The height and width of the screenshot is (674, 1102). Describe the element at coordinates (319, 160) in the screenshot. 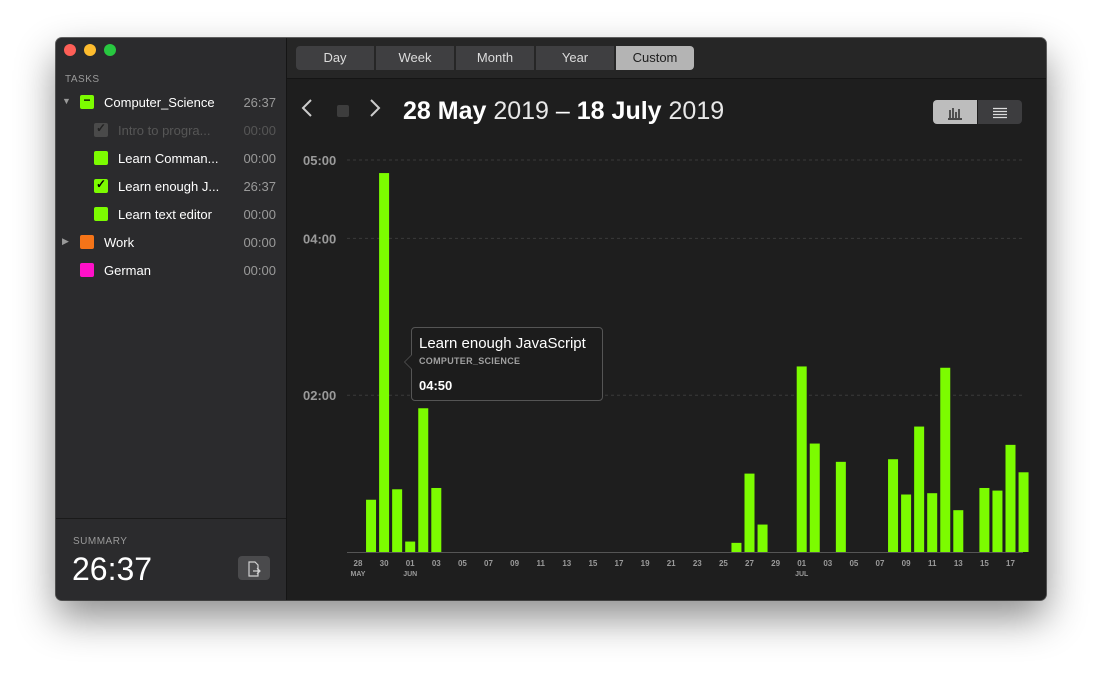

I see `y-tick-label: 05:00` at that location.